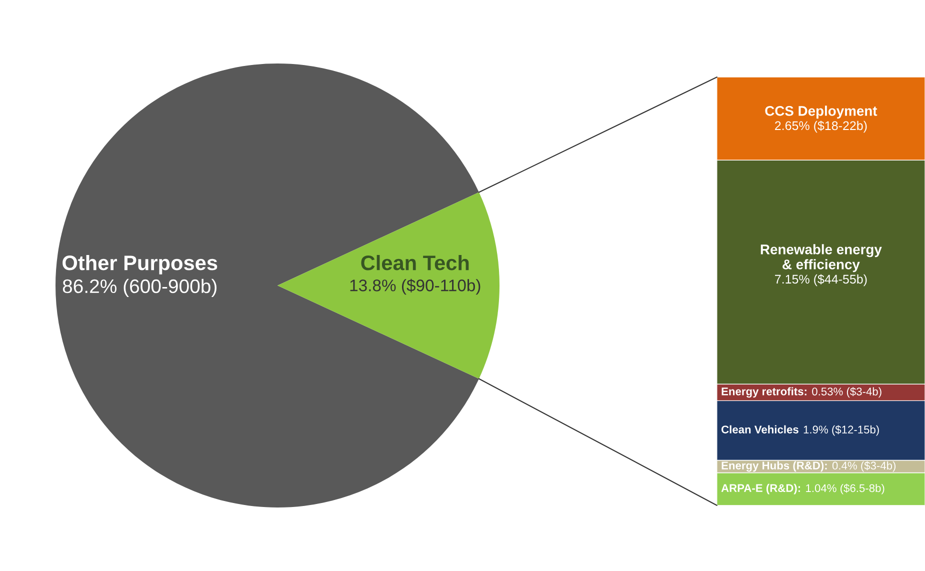  Describe the element at coordinates (415, 286) in the screenshot. I see `data-label: 13.8% ($90-110b)` at that location.